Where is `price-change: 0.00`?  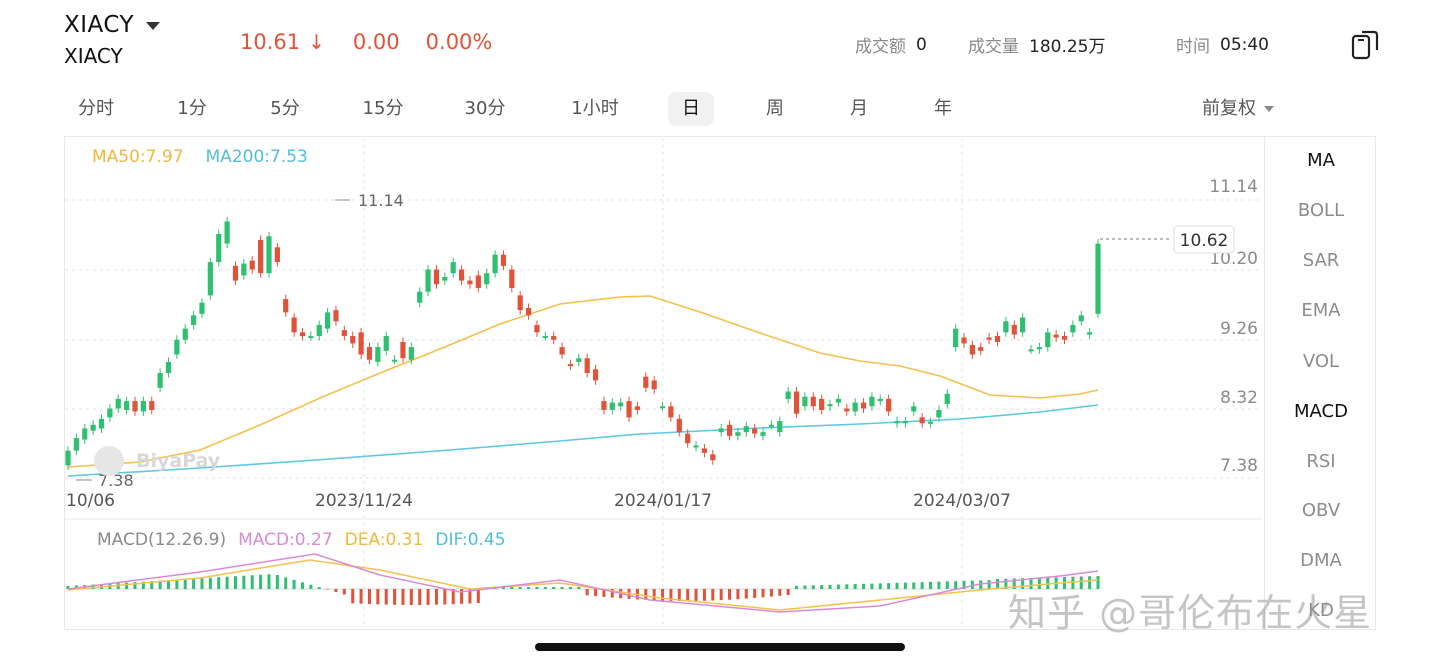
price-change: 0.00 is located at coordinates (376, 42).